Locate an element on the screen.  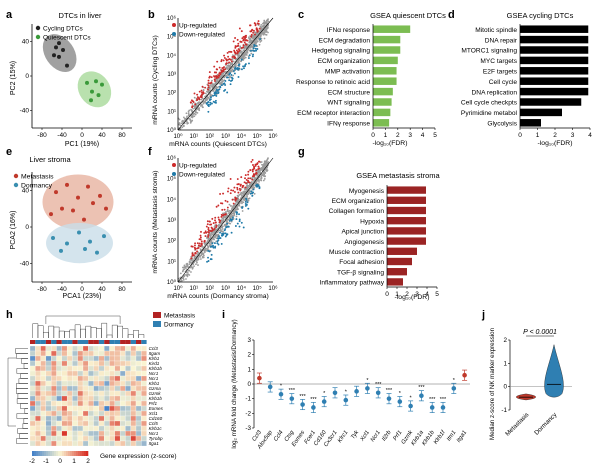
i-significance-5: *** is located at coordinates (313, 400).